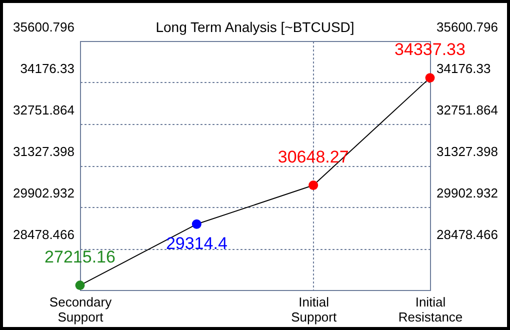 This screenshot has width=510, height=330. I want to click on y2-tick-label: 31327.398, so click(467, 151).